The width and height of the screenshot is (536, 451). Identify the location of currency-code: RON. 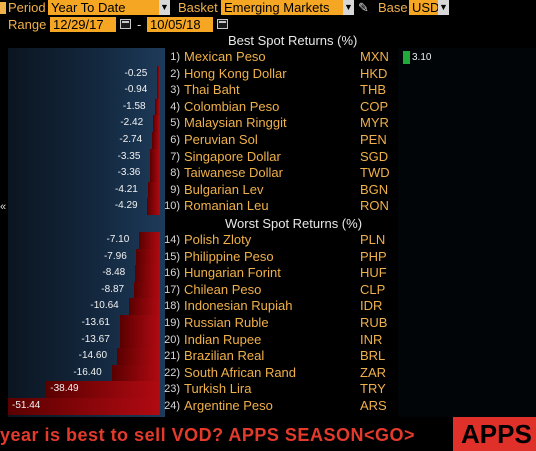
(374, 206).